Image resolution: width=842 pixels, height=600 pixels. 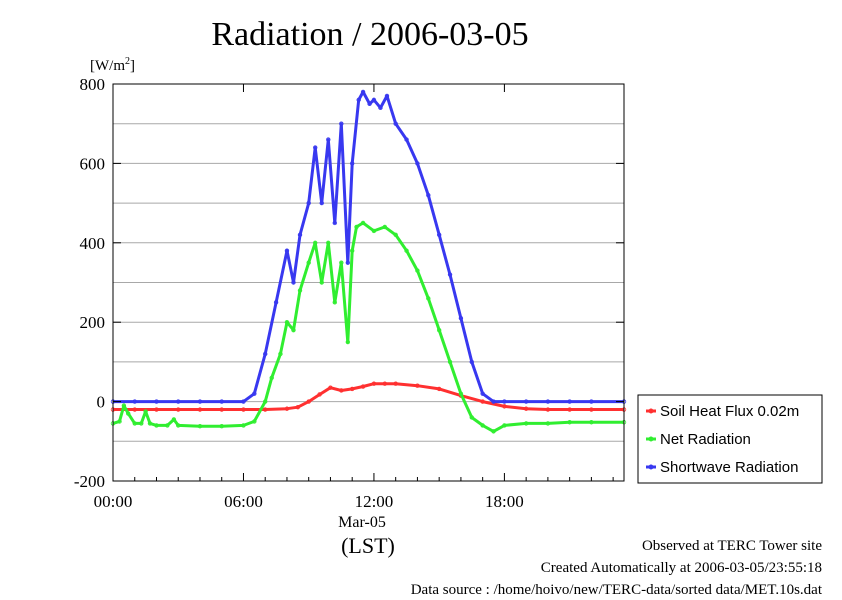 What do you see at coordinates (101, 402) in the screenshot?
I see `y-tick-label: 0` at bounding box center [101, 402].